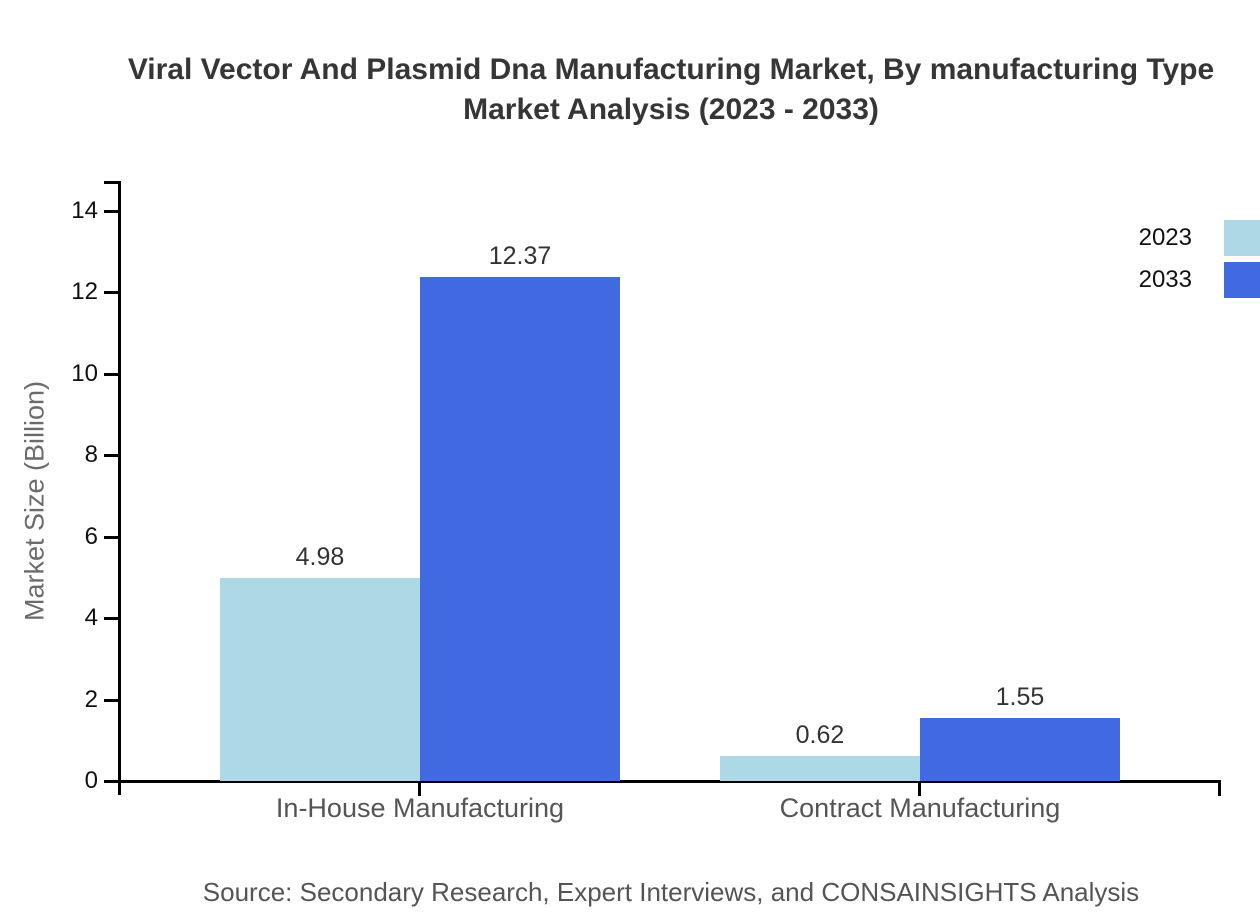 Image resolution: width=1260 pixels, height=920 pixels. Describe the element at coordinates (91, 536) in the screenshot. I see `y-tick-label: 6` at that location.